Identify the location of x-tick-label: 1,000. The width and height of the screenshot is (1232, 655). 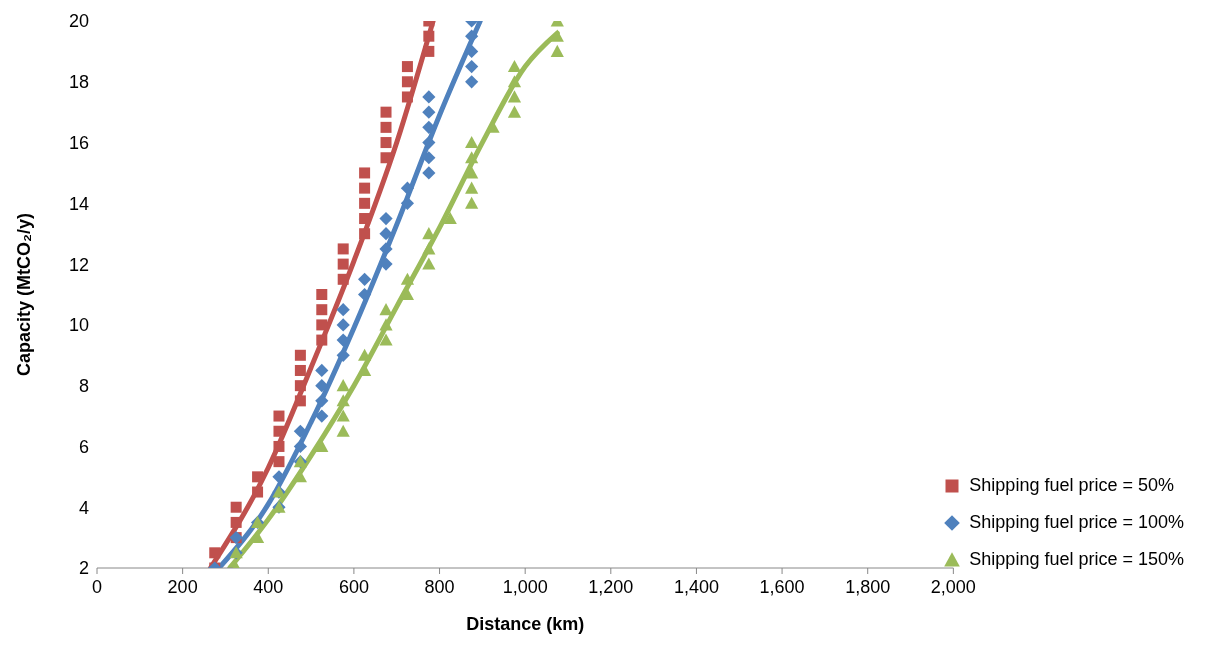
(525, 586).